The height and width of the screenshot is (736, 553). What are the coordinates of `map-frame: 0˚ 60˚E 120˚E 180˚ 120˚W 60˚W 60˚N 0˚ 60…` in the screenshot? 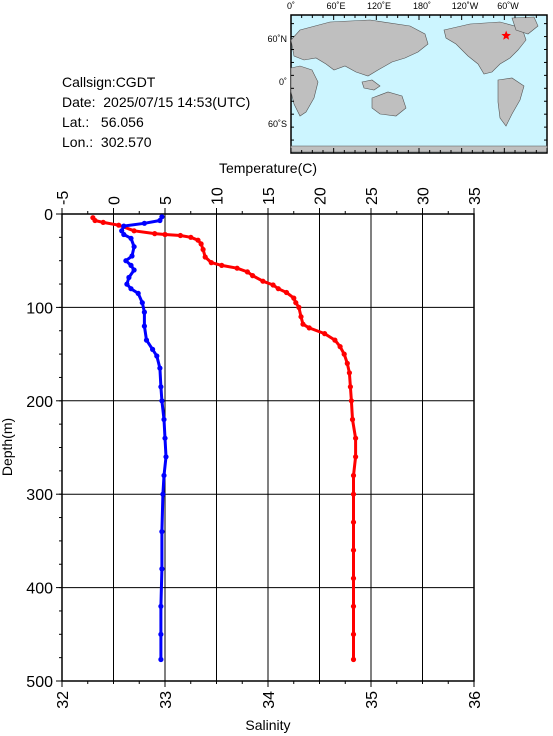 It's located at (407, 77).